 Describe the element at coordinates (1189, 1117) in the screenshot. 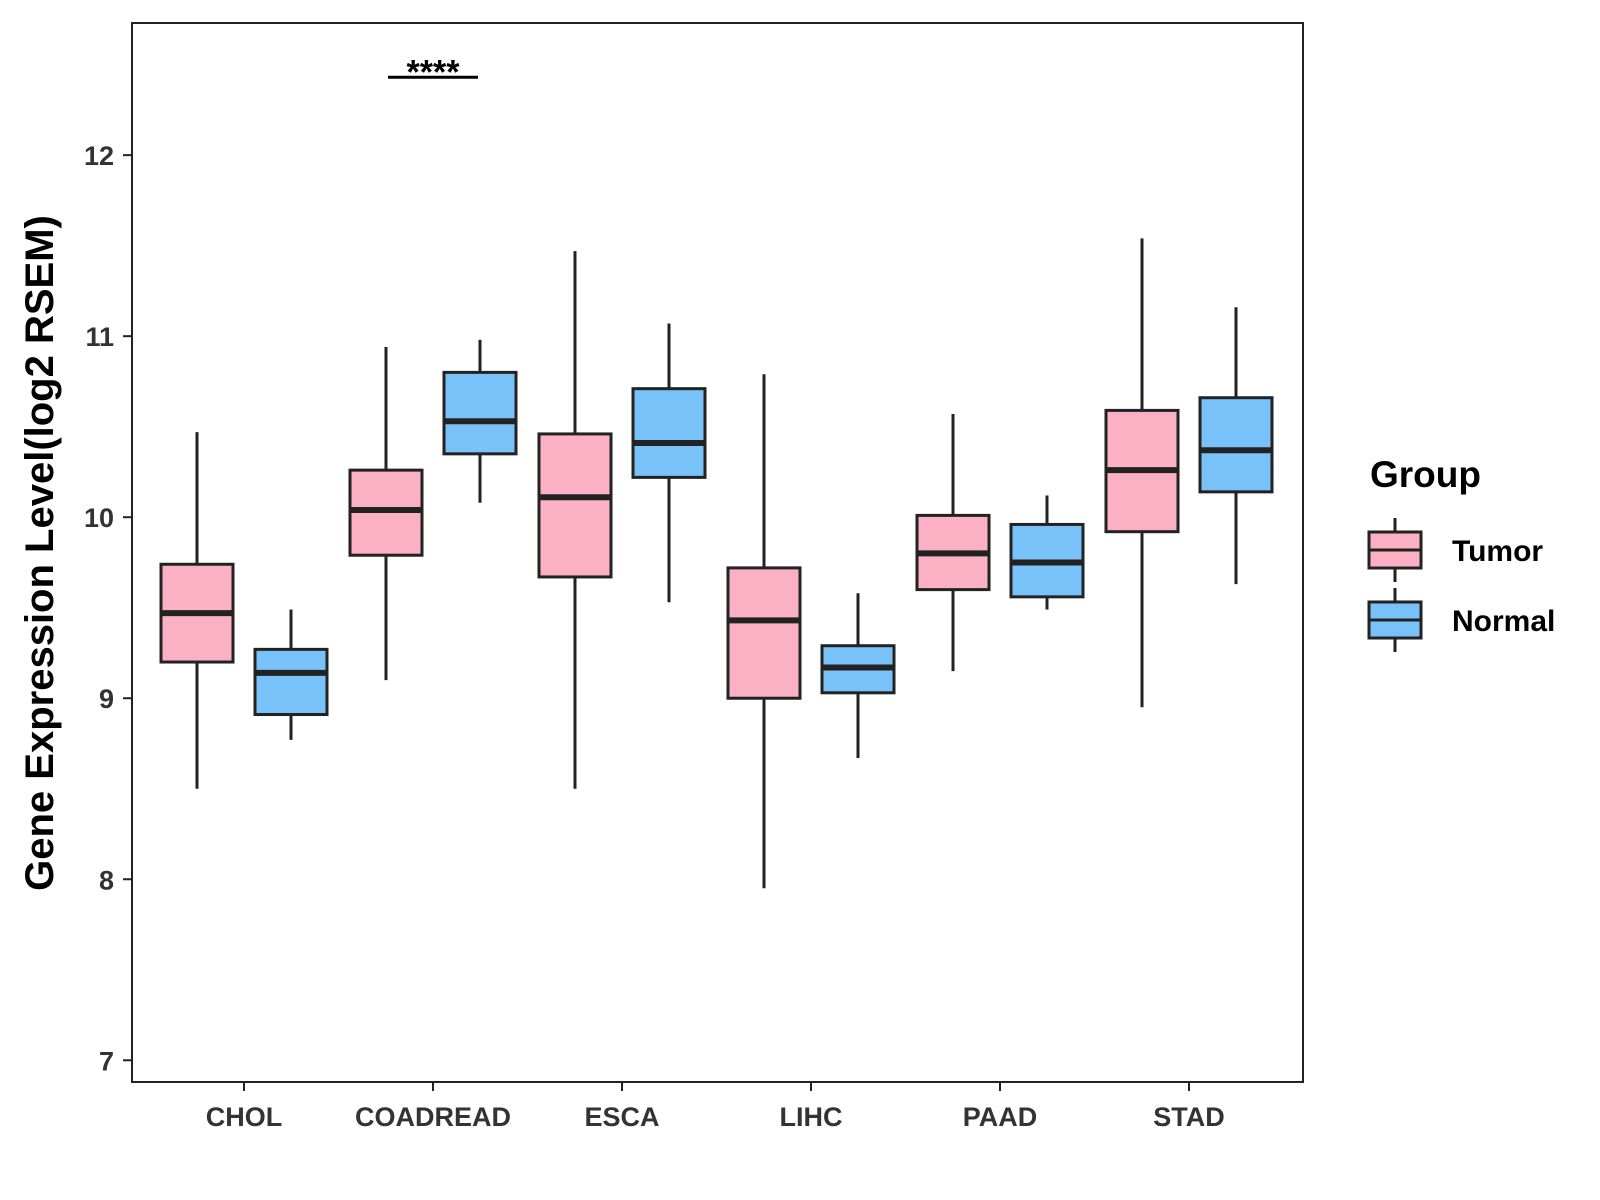

I see `x-tick-label: STAD` at that location.